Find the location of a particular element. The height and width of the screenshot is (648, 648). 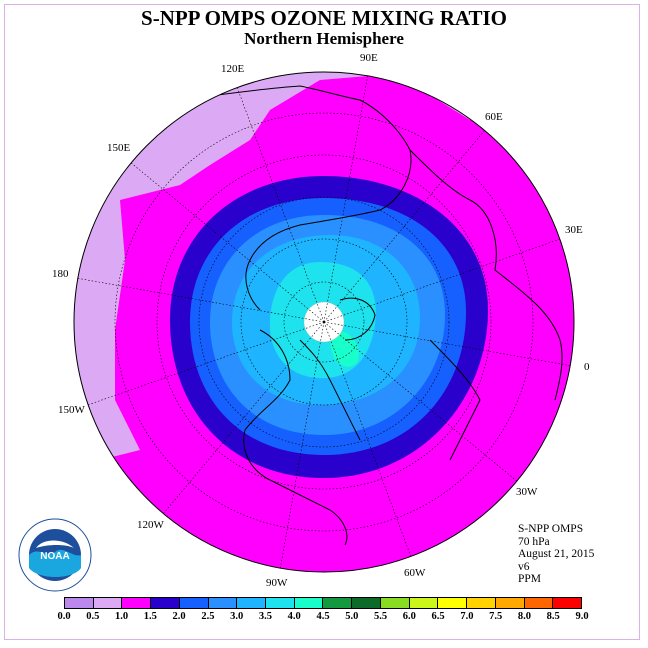

colorbar-tick-label: 7.0 is located at coordinates (467, 616).